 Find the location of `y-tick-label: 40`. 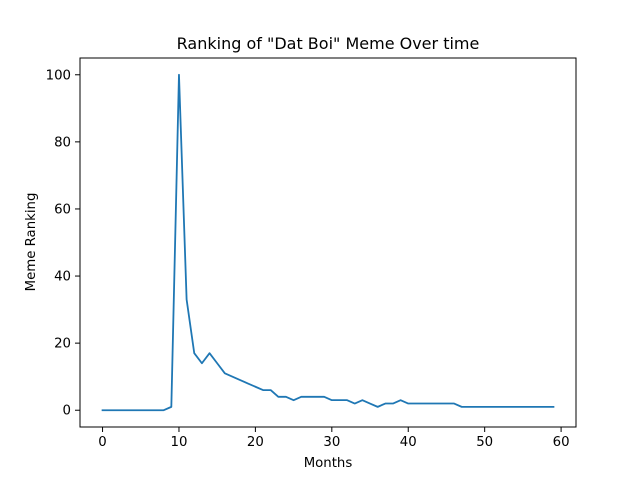

y-tick-label: 40 is located at coordinates (62, 277).